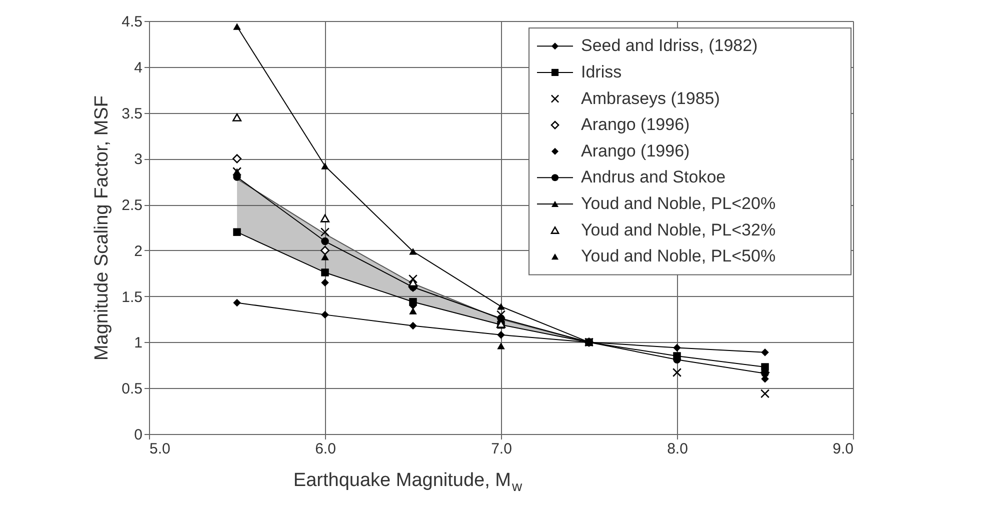 This screenshot has height=513, width=997. What do you see at coordinates (132, 113) in the screenshot?
I see `y-tick-label: 3.5` at bounding box center [132, 113].